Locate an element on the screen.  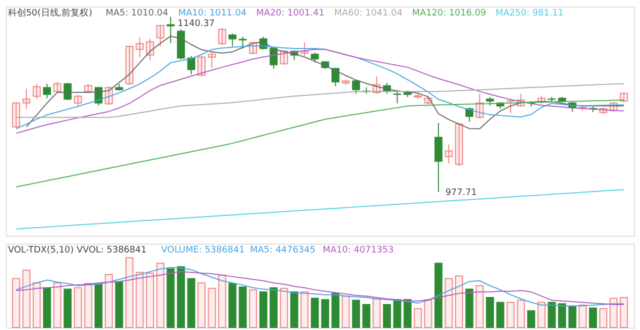
text: VOLUME: 5386841 is located at coordinates (203, 251).